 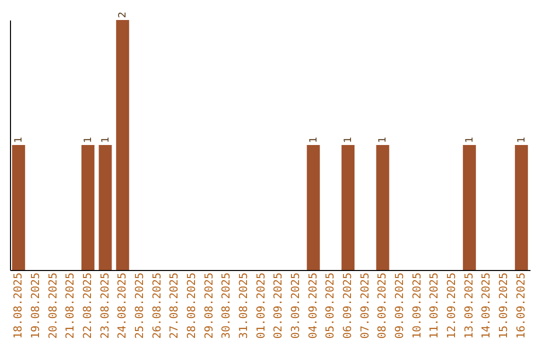 I want to click on x-tick-label: 06.09.2025, so click(x=347, y=305).